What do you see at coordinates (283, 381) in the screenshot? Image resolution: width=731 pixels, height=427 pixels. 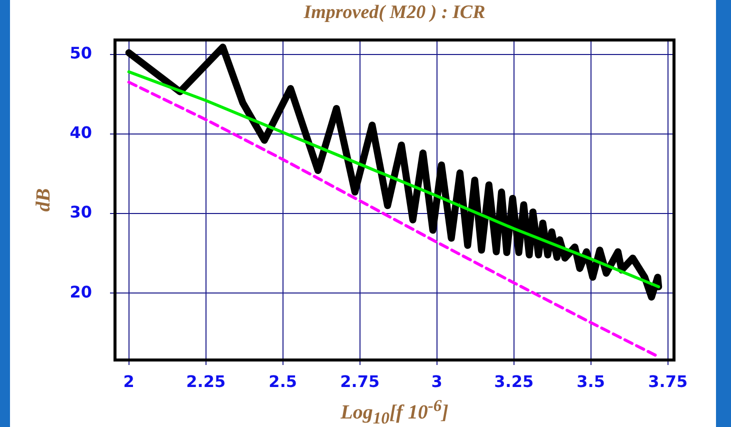 I see `x-tick-label: 2.5` at bounding box center [283, 381].